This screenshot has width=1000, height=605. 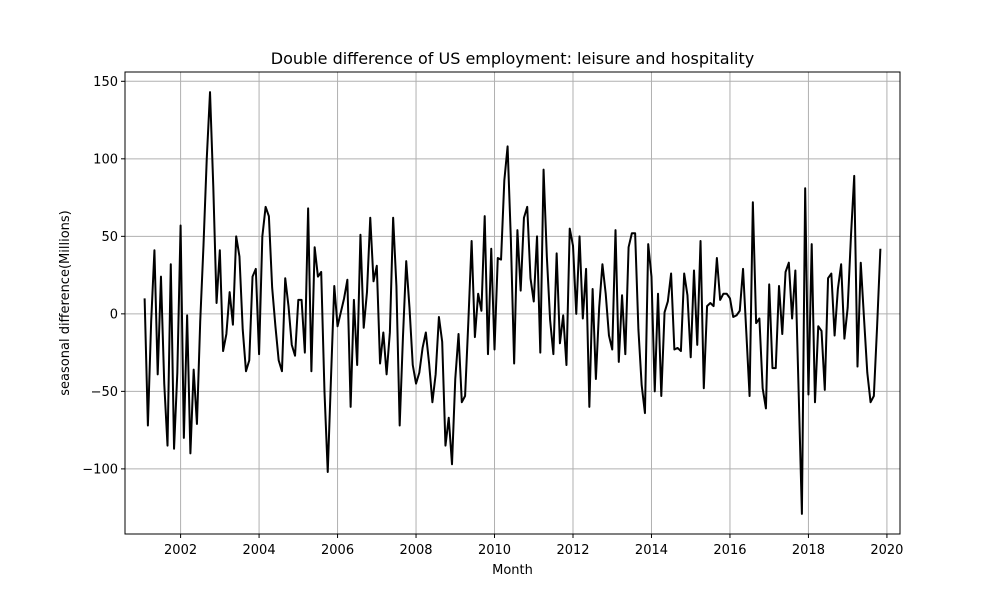 I want to click on y-tick-label: 50, so click(x=109, y=237).